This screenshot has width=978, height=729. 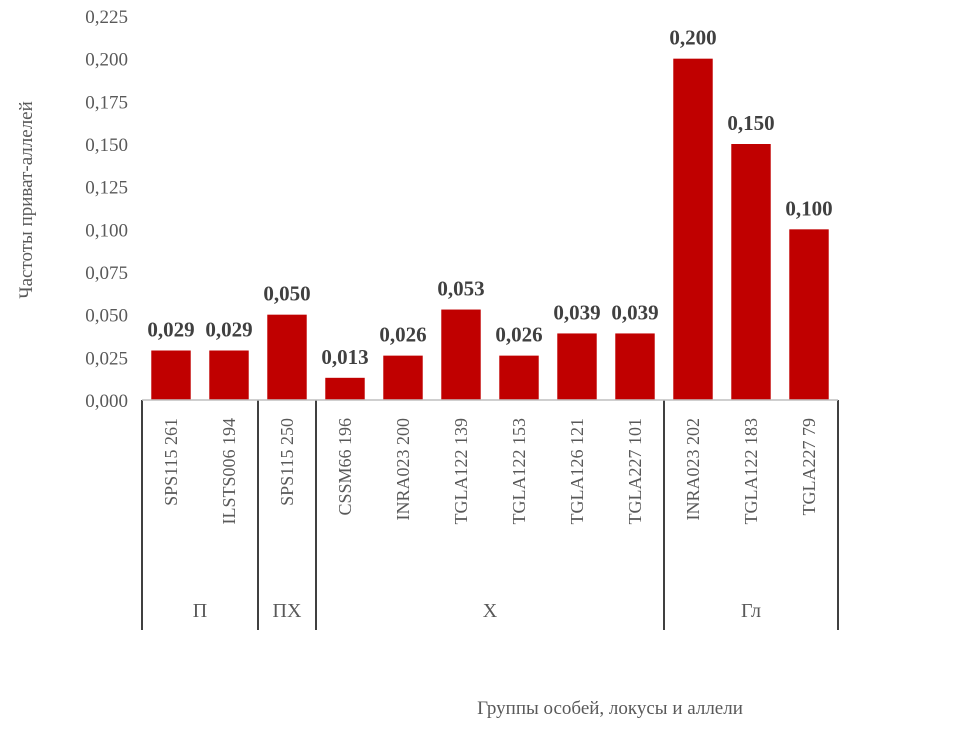 I want to click on y-tick-label: 0,125, so click(x=106, y=188).